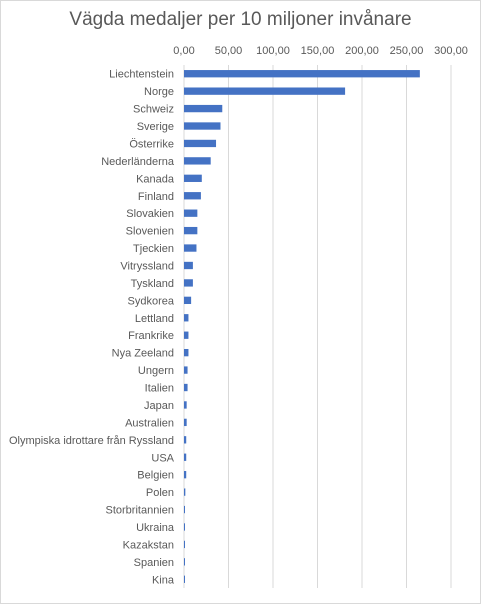 This screenshot has width=481, height=604. Describe the element at coordinates (141, 75) in the screenshot. I see `category-label: Liechtenstein` at that location.